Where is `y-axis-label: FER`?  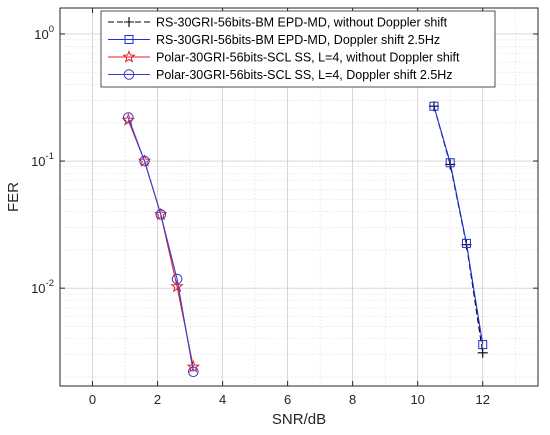
y-axis-label: FER is located at coordinates (13, 197).